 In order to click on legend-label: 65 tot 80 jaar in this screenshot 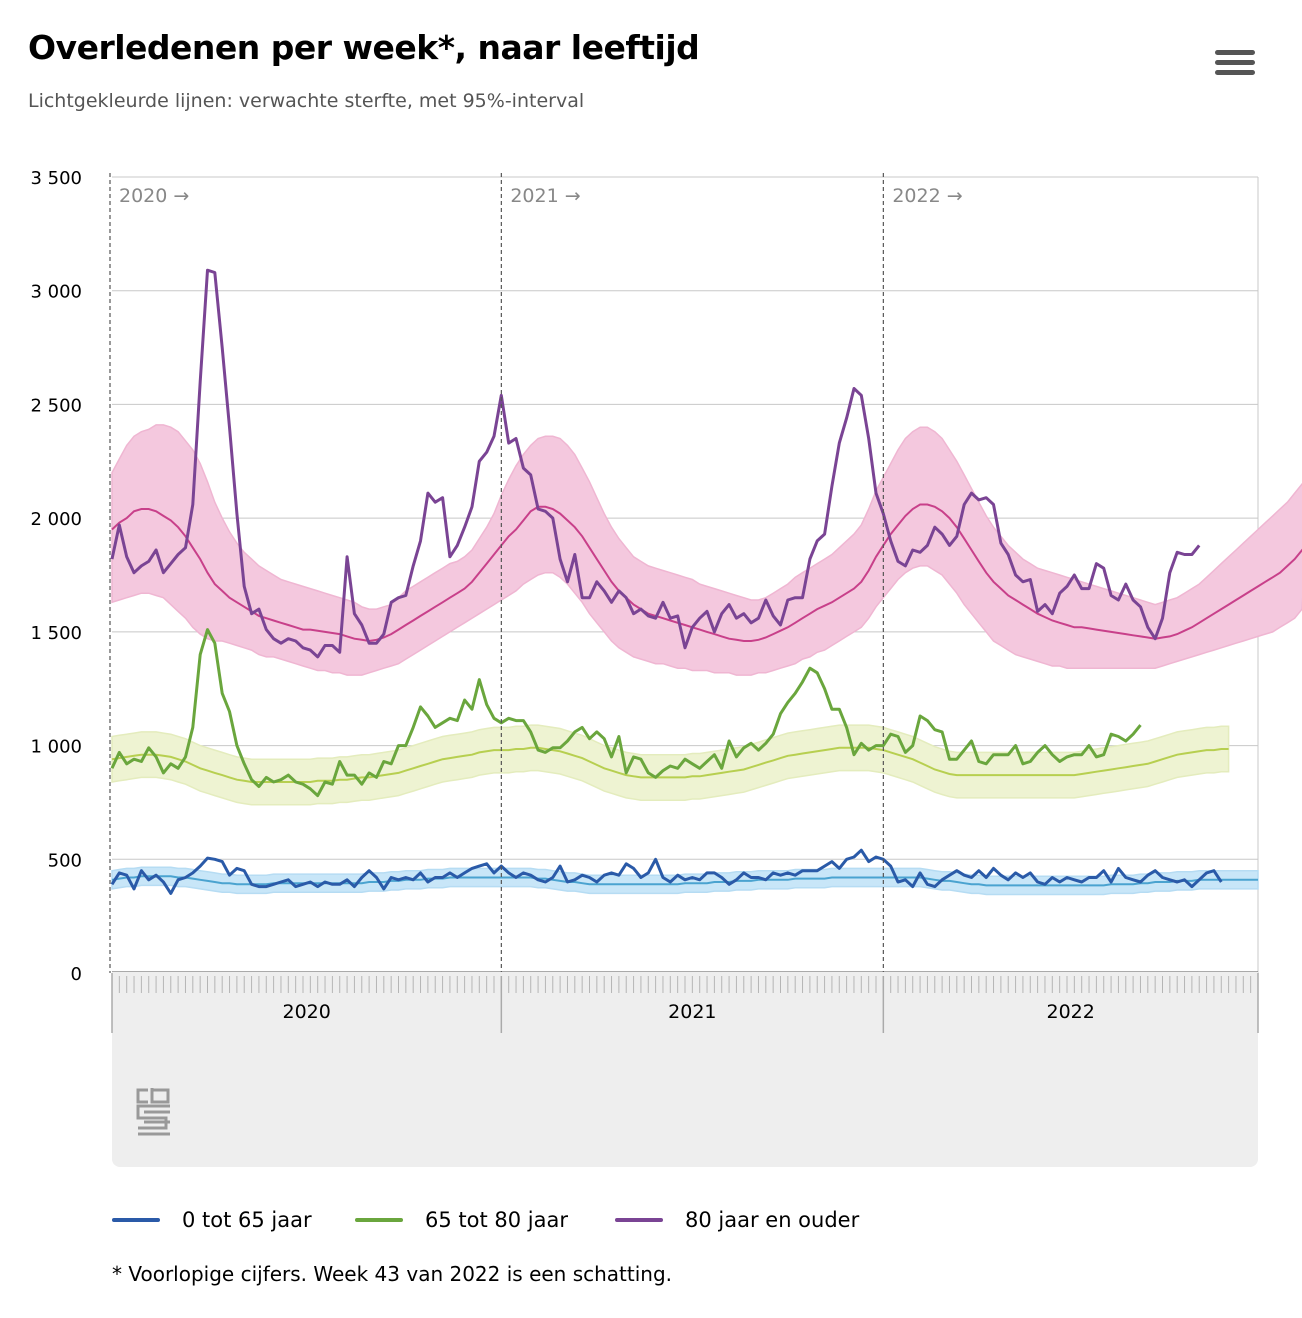, I will do `click(496, 1220)`.